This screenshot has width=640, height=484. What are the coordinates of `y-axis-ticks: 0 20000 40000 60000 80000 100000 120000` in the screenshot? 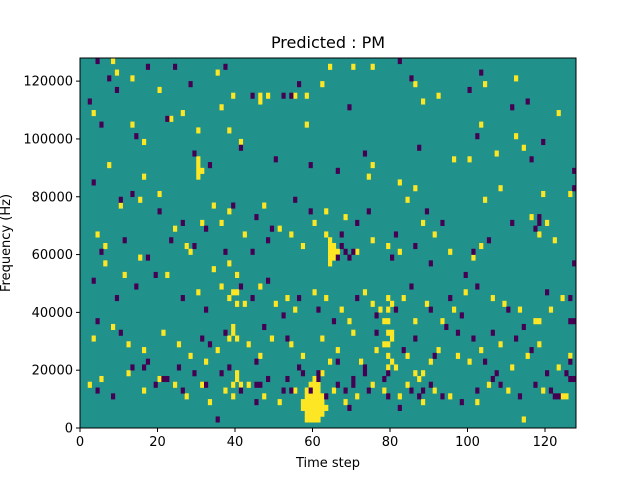 It's located at (51, 256).